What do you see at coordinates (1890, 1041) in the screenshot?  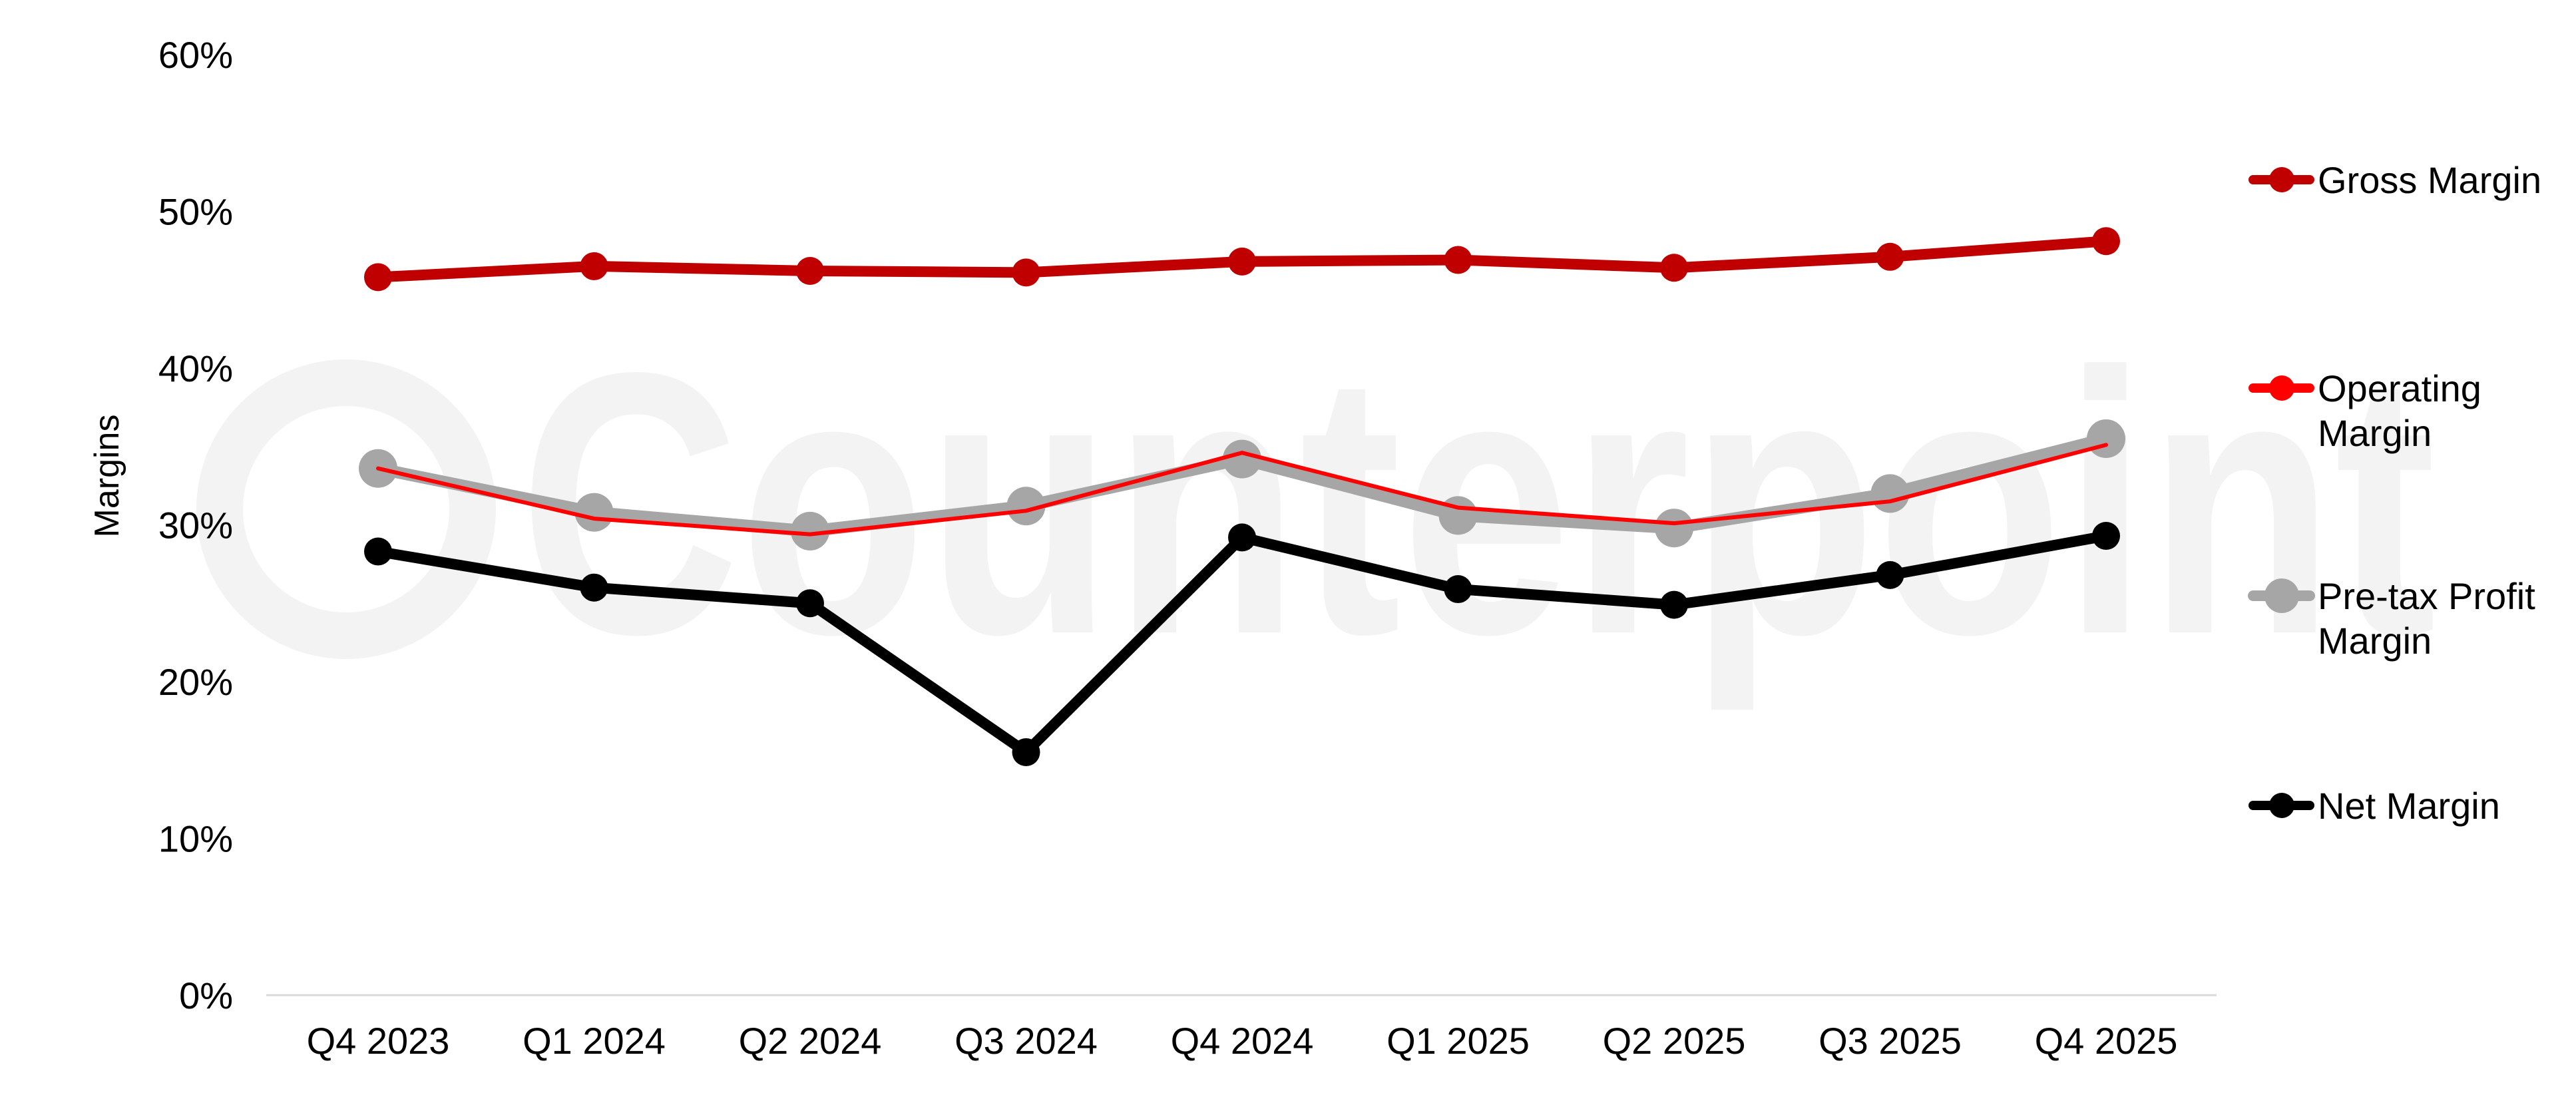 I see `x-tick-label: Q3 2025` at bounding box center [1890, 1041].